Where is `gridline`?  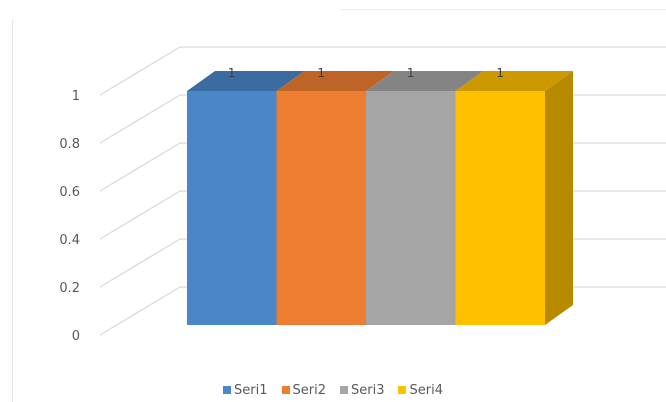
gridline is located at coordinates (382, 71).